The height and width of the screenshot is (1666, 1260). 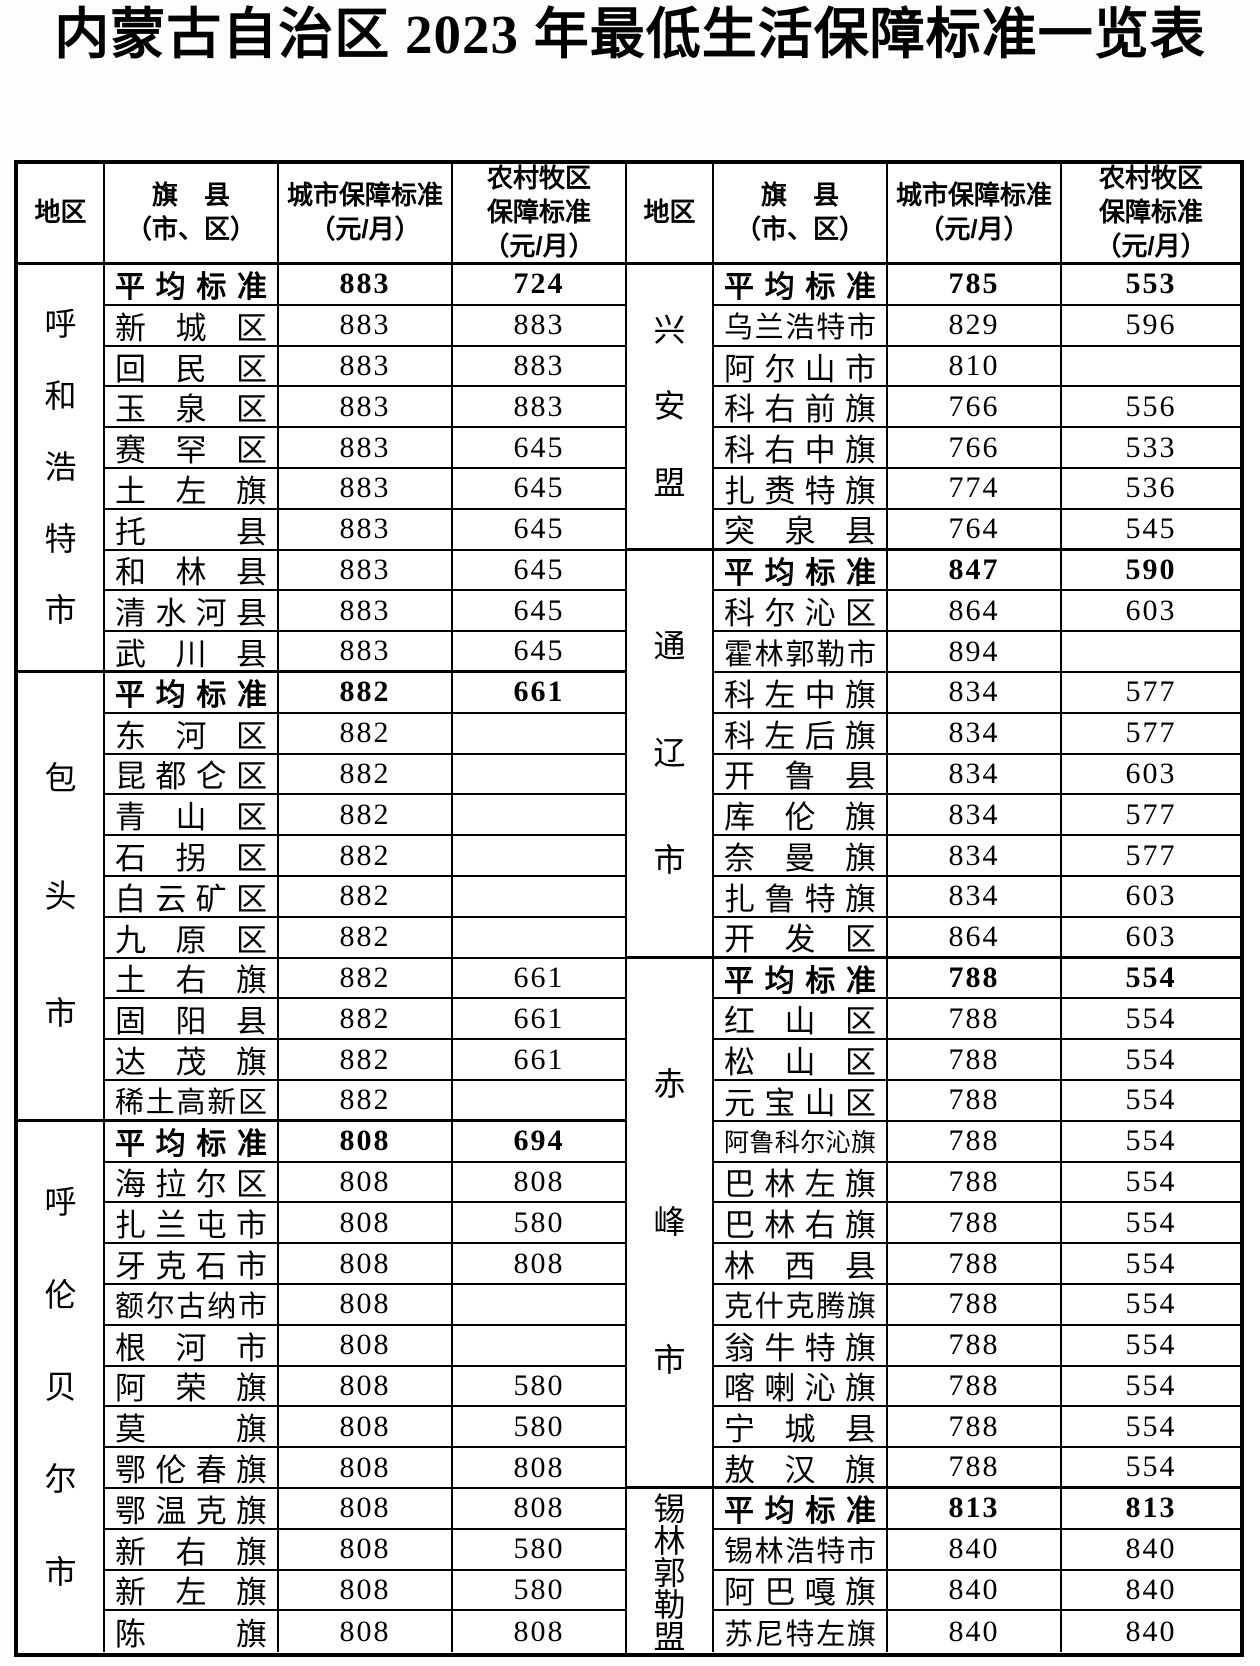 What do you see at coordinates (1151, 1550) in the screenshot?
I see `rural-standard-value: 840` at bounding box center [1151, 1550].